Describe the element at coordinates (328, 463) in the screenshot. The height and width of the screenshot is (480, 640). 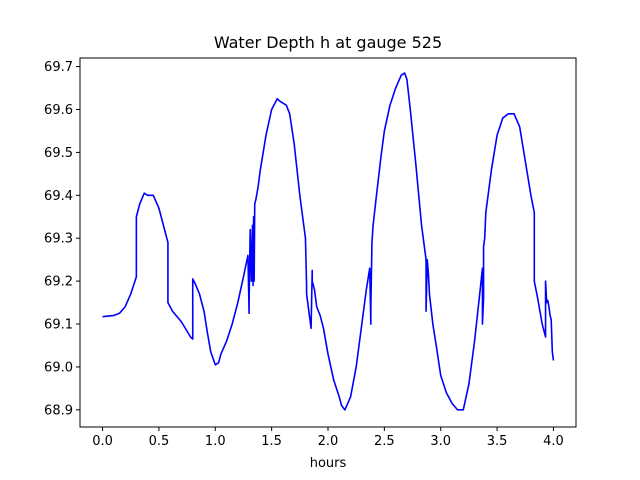
I see `x-axis-label: hours` at that location.